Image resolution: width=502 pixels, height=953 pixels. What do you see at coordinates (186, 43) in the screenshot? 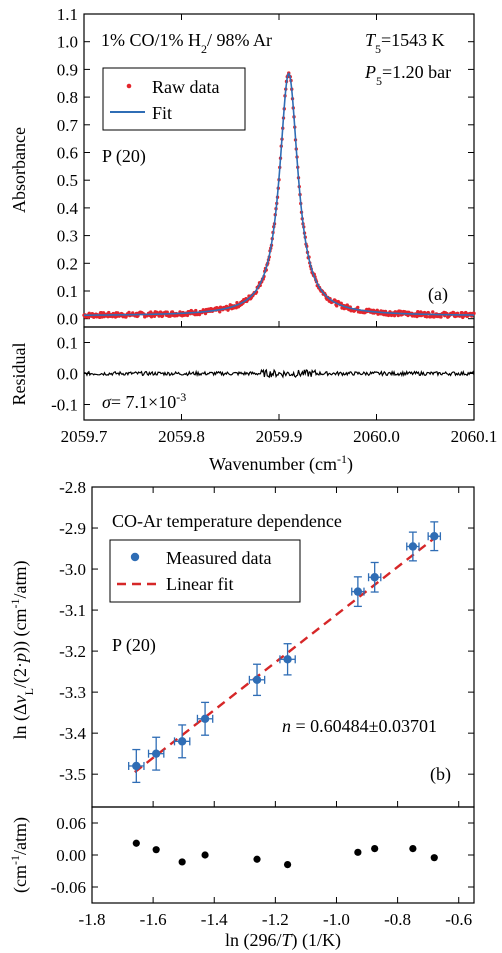
I see `mixture-label: 1% CO/1% H2/ 98% Ar` at bounding box center [186, 43].